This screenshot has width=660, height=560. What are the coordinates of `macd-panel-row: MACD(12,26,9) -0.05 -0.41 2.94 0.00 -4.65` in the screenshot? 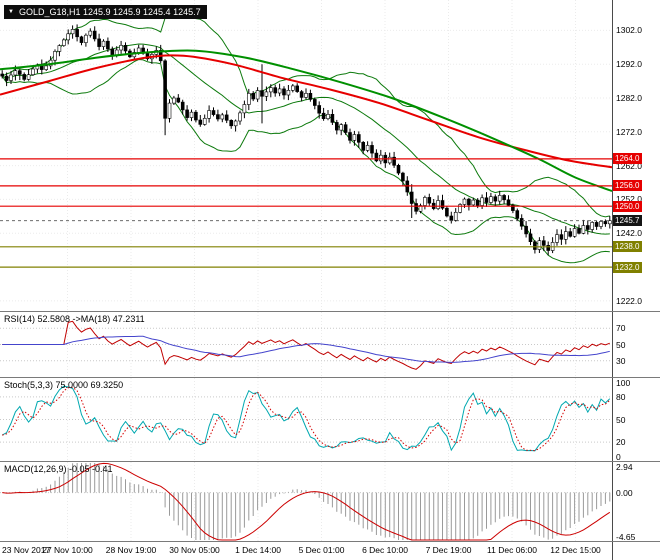 It's located at (330, 502).